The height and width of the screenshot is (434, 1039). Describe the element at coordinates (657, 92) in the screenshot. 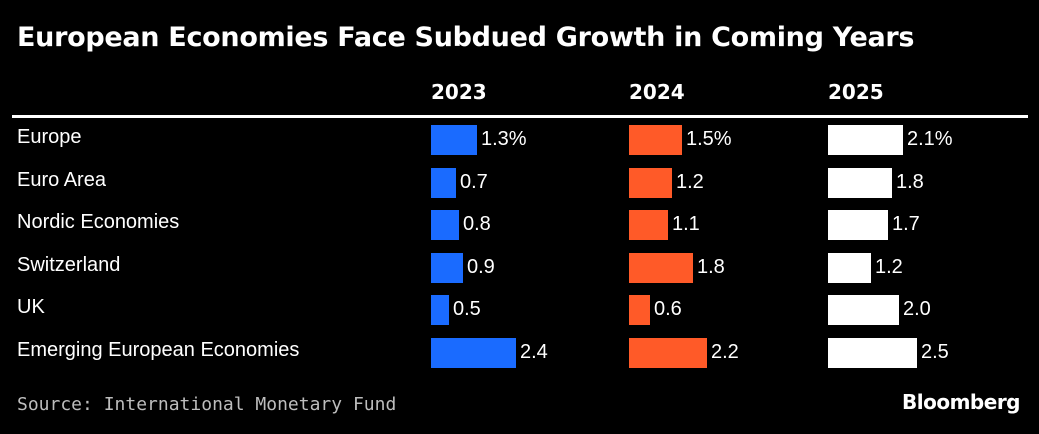

I see `column-header-2024: 2024` at that location.